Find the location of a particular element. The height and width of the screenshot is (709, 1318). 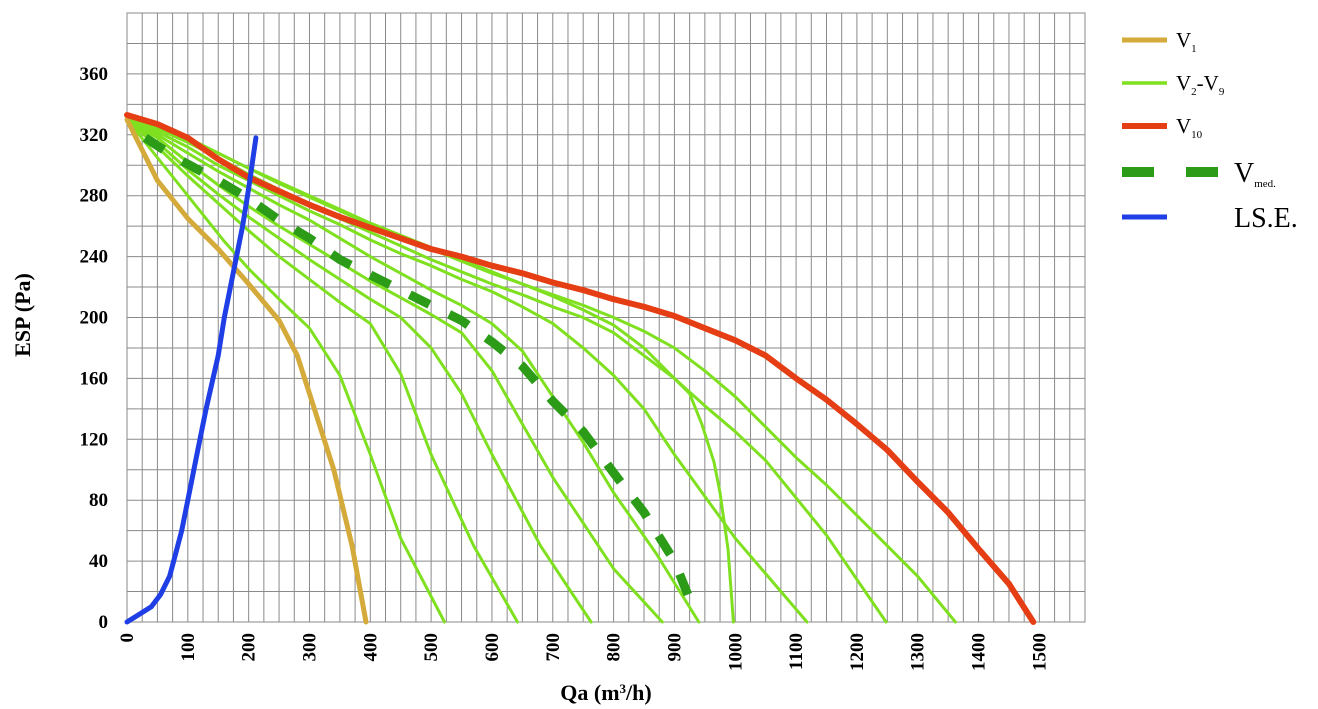

y-tick-label: 0 is located at coordinates (104, 622).